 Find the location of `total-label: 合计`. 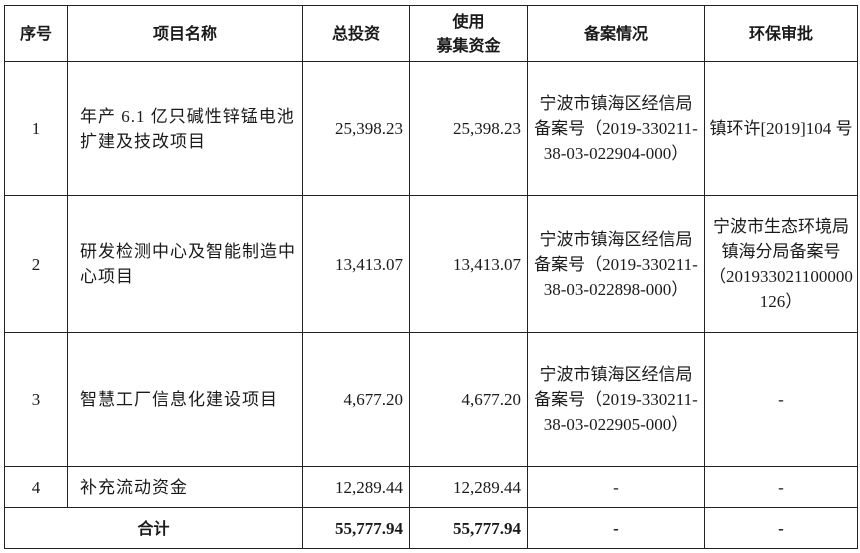

total-label: 合计 is located at coordinates (153, 528).